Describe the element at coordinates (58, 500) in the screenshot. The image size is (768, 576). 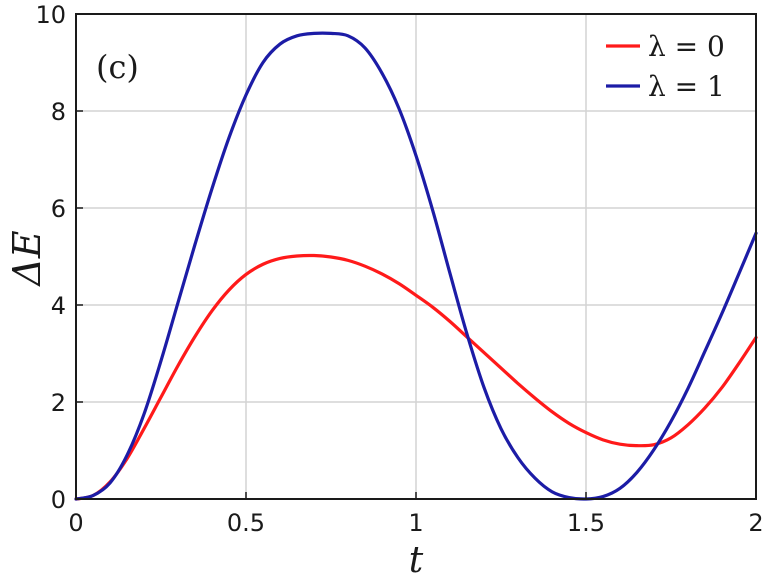
I see `y-tick-label: 0` at that location.